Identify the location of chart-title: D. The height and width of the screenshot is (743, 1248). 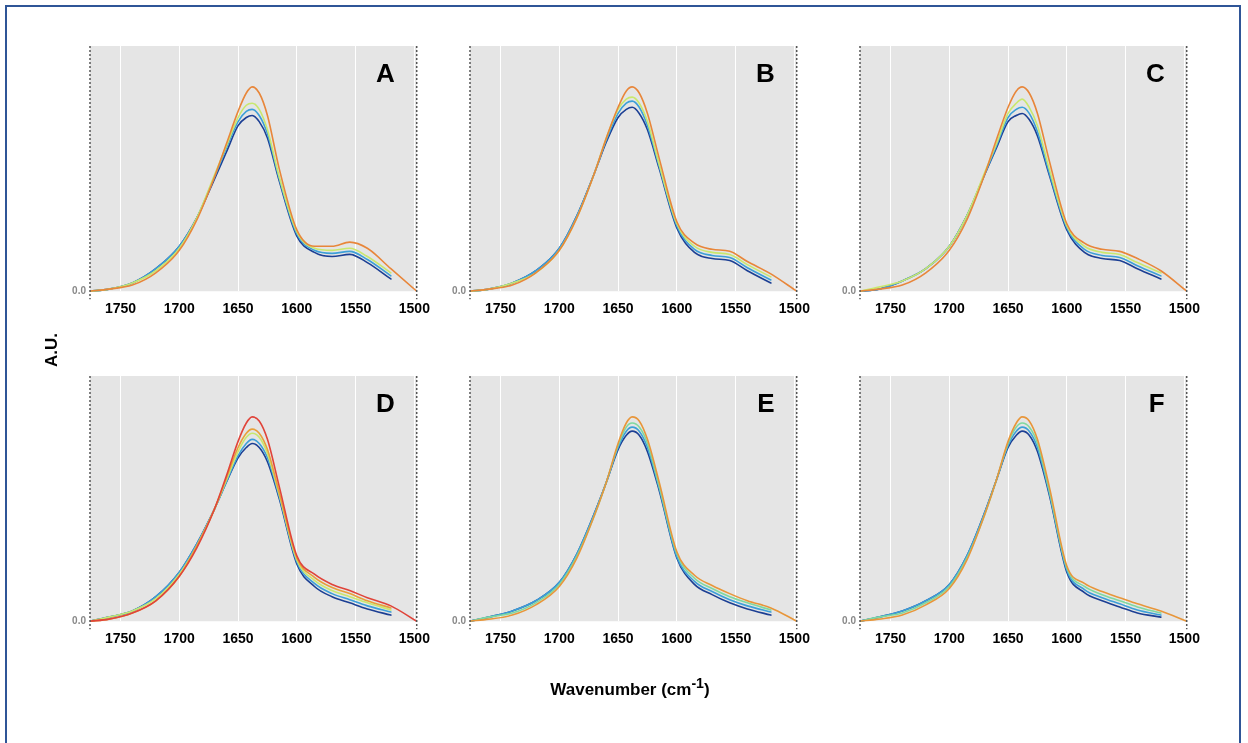
(385, 403).